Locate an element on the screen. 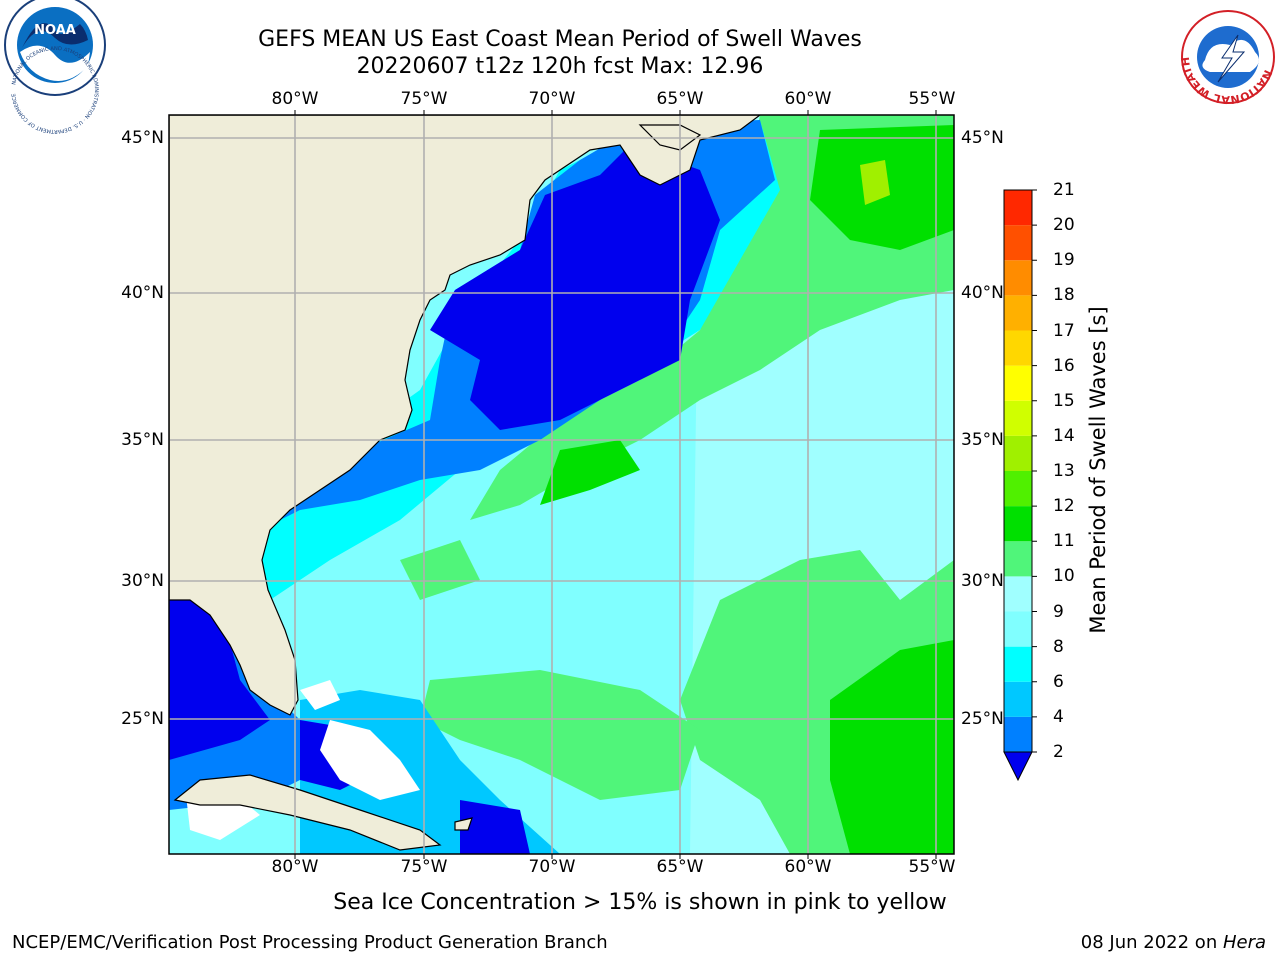  lat-label-left: 45°N is located at coordinates (142, 138).